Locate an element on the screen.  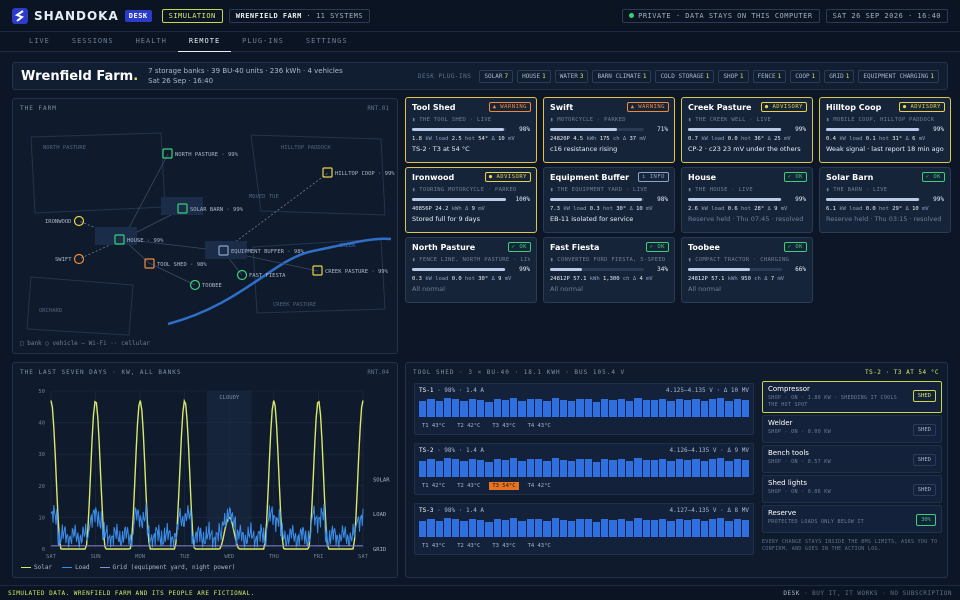
node-fast-fiesta is located at coordinates (242, 275).